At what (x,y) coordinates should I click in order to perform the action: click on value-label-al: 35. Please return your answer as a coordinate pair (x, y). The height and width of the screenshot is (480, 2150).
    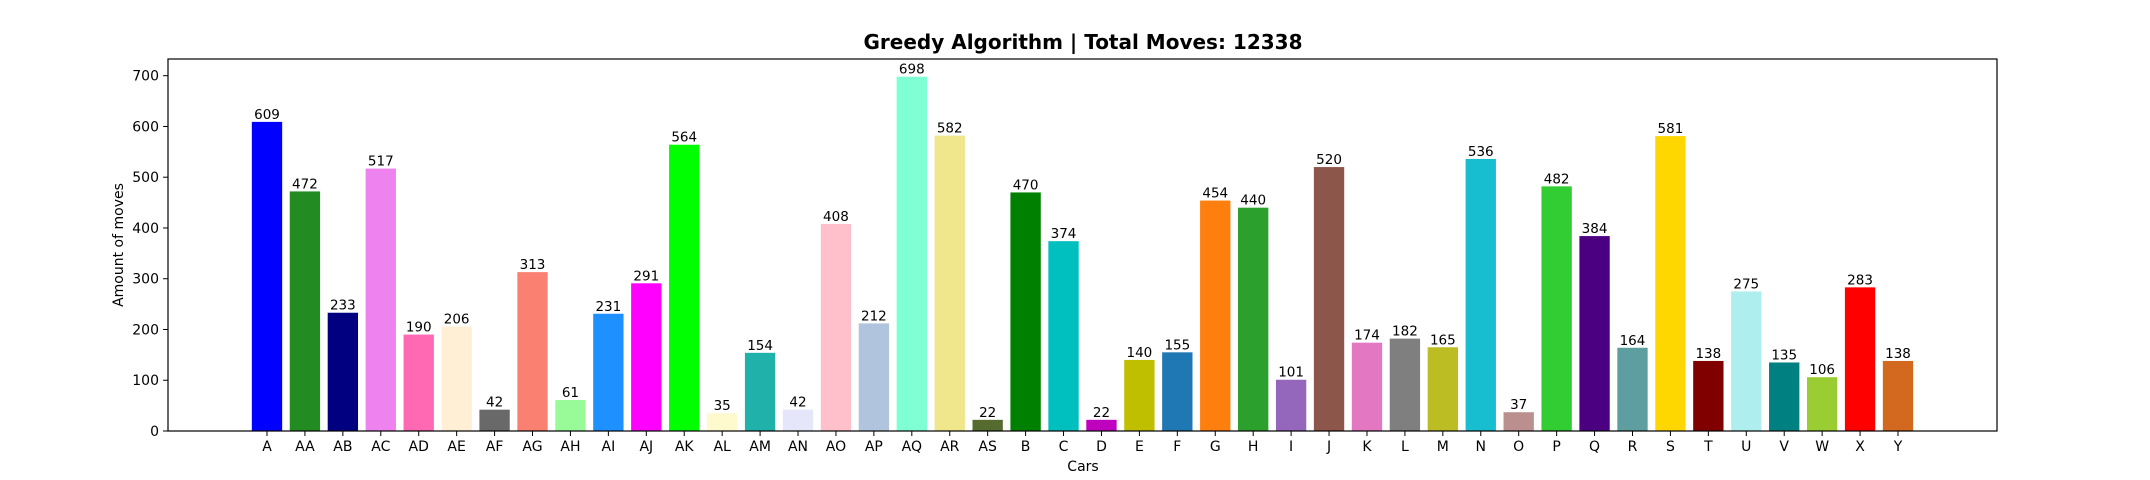
    Looking at the image, I should click on (722, 406).